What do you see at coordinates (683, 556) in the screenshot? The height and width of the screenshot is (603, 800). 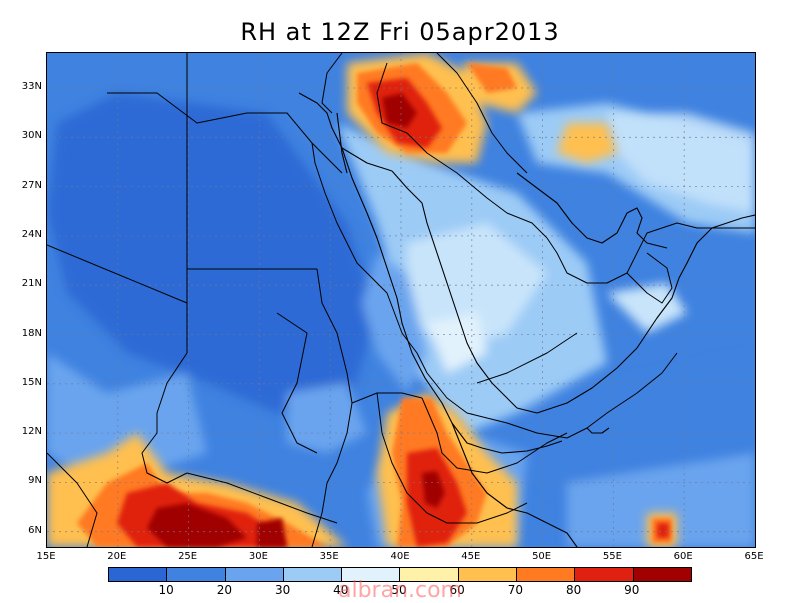 I see `lon-label-60e: 60E` at bounding box center [683, 556].